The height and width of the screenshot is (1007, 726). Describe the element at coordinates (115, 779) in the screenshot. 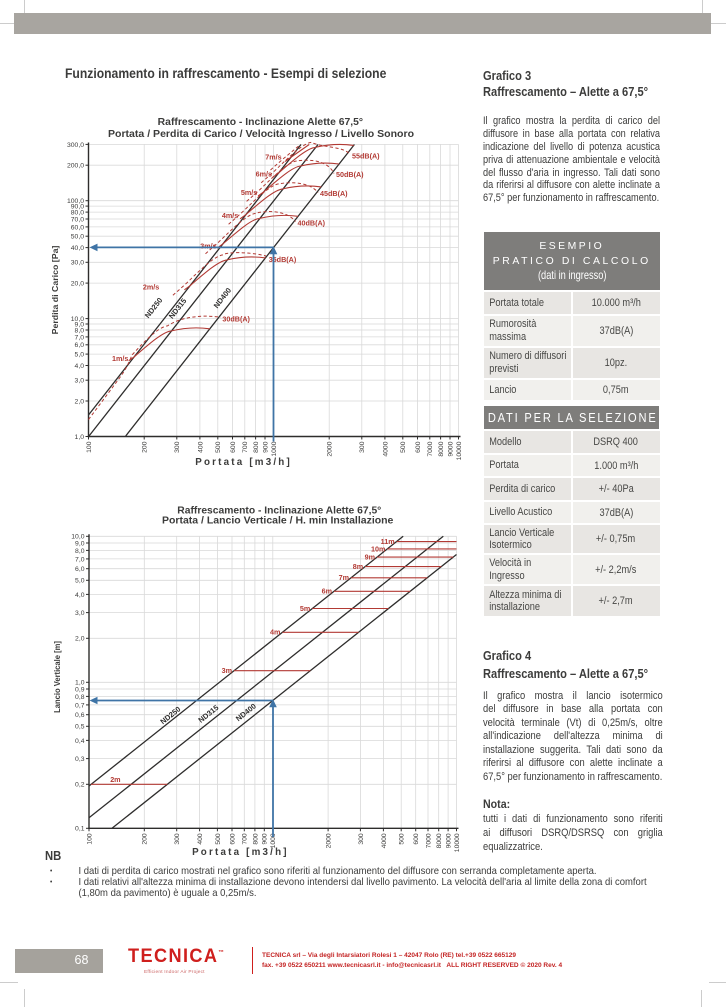

I see `svg-text: 2m` at that location.